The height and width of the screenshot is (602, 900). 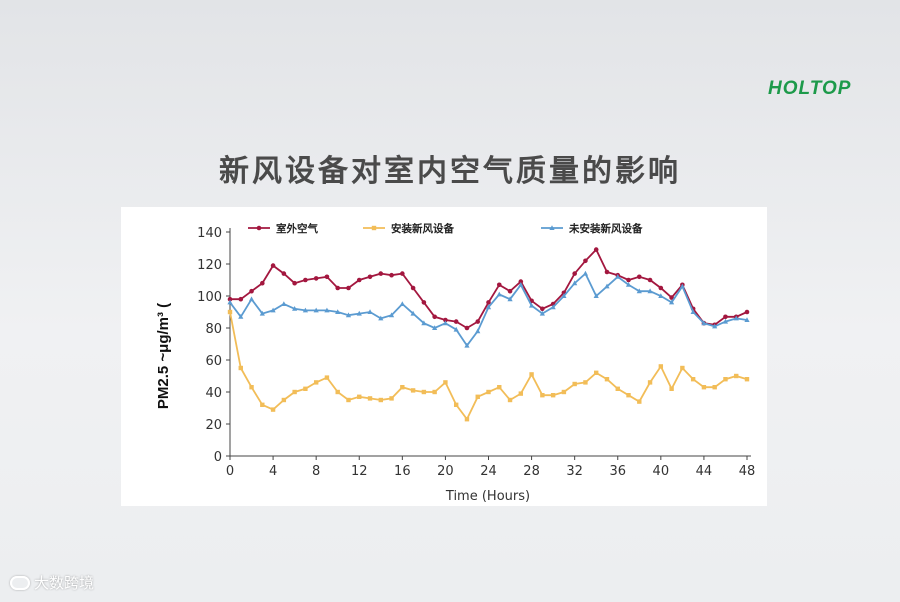 What do you see at coordinates (592, 228) in the screenshot?
I see `legend-item: 未安装新风设备` at bounding box center [592, 228].